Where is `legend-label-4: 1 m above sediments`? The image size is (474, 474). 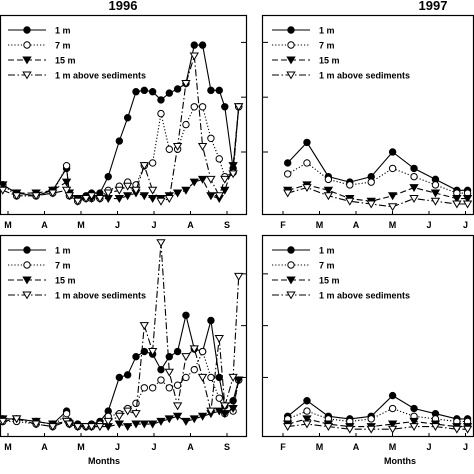 legend-label-4: 1 m above sediments is located at coordinates (100, 76).